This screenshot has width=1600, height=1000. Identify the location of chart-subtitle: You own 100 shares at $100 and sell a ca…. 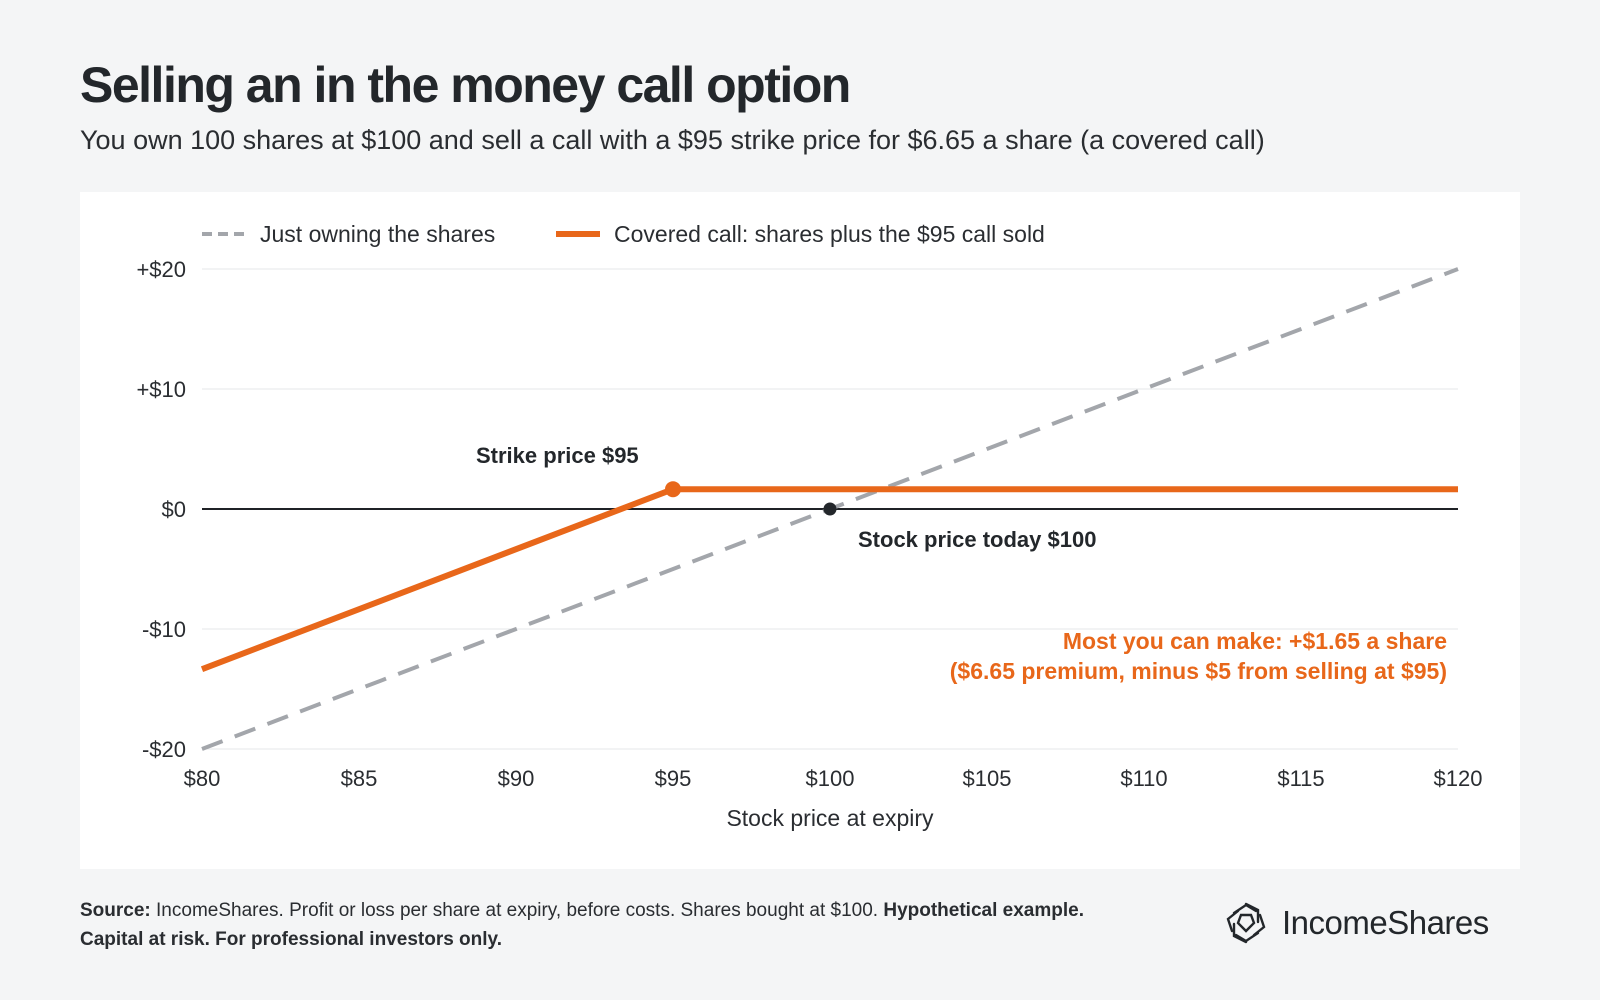
(672, 140).